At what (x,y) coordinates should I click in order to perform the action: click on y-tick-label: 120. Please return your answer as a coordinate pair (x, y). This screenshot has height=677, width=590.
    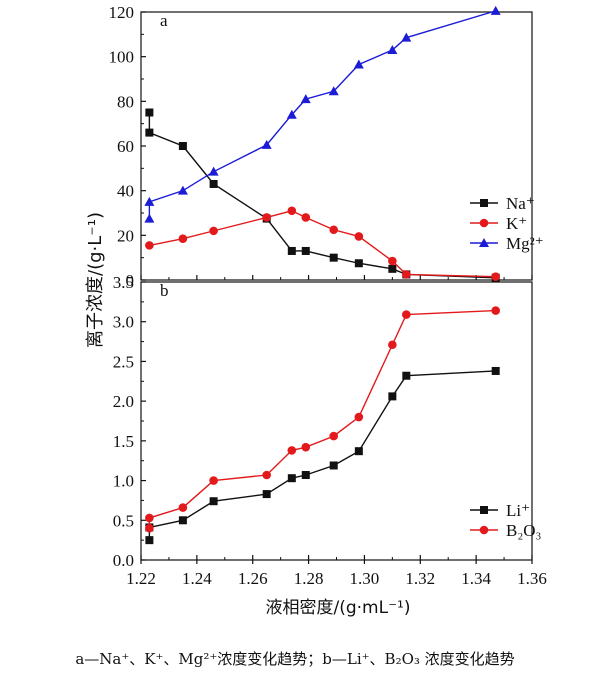
    Looking at the image, I should click on (122, 12).